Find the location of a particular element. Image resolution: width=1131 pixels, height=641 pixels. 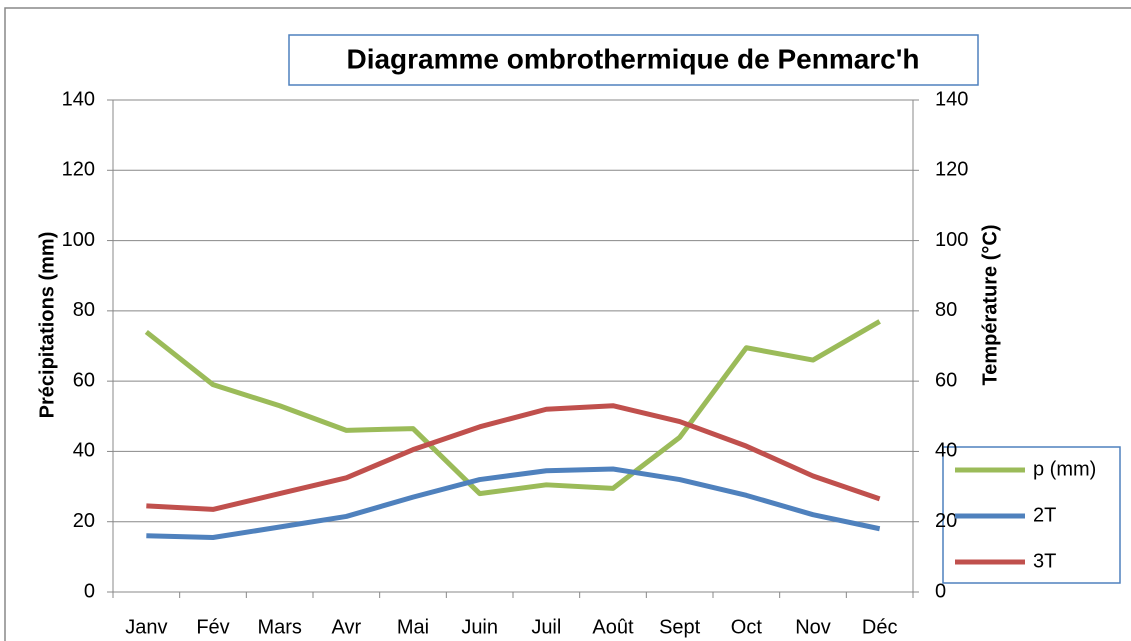

x-tick-label: Mai is located at coordinates (413, 627).